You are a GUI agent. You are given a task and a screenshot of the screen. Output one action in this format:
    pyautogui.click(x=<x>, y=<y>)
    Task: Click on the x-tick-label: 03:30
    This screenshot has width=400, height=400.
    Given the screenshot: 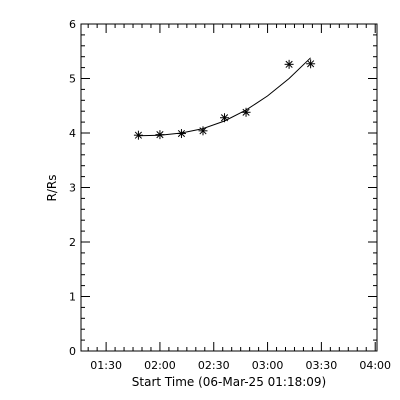 What is the action you would take?
    pyautogui.click(x=322, y=365)
    